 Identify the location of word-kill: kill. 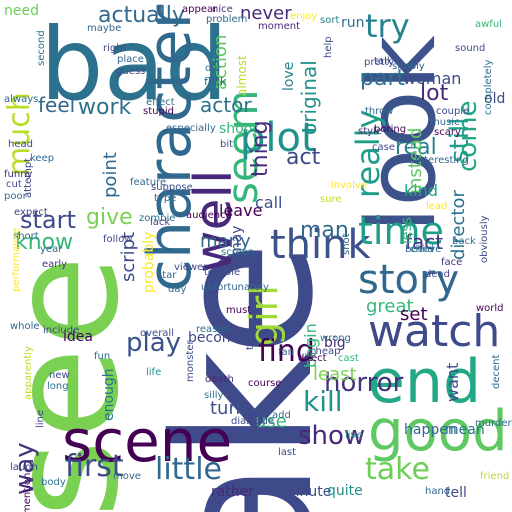
(323, 401).